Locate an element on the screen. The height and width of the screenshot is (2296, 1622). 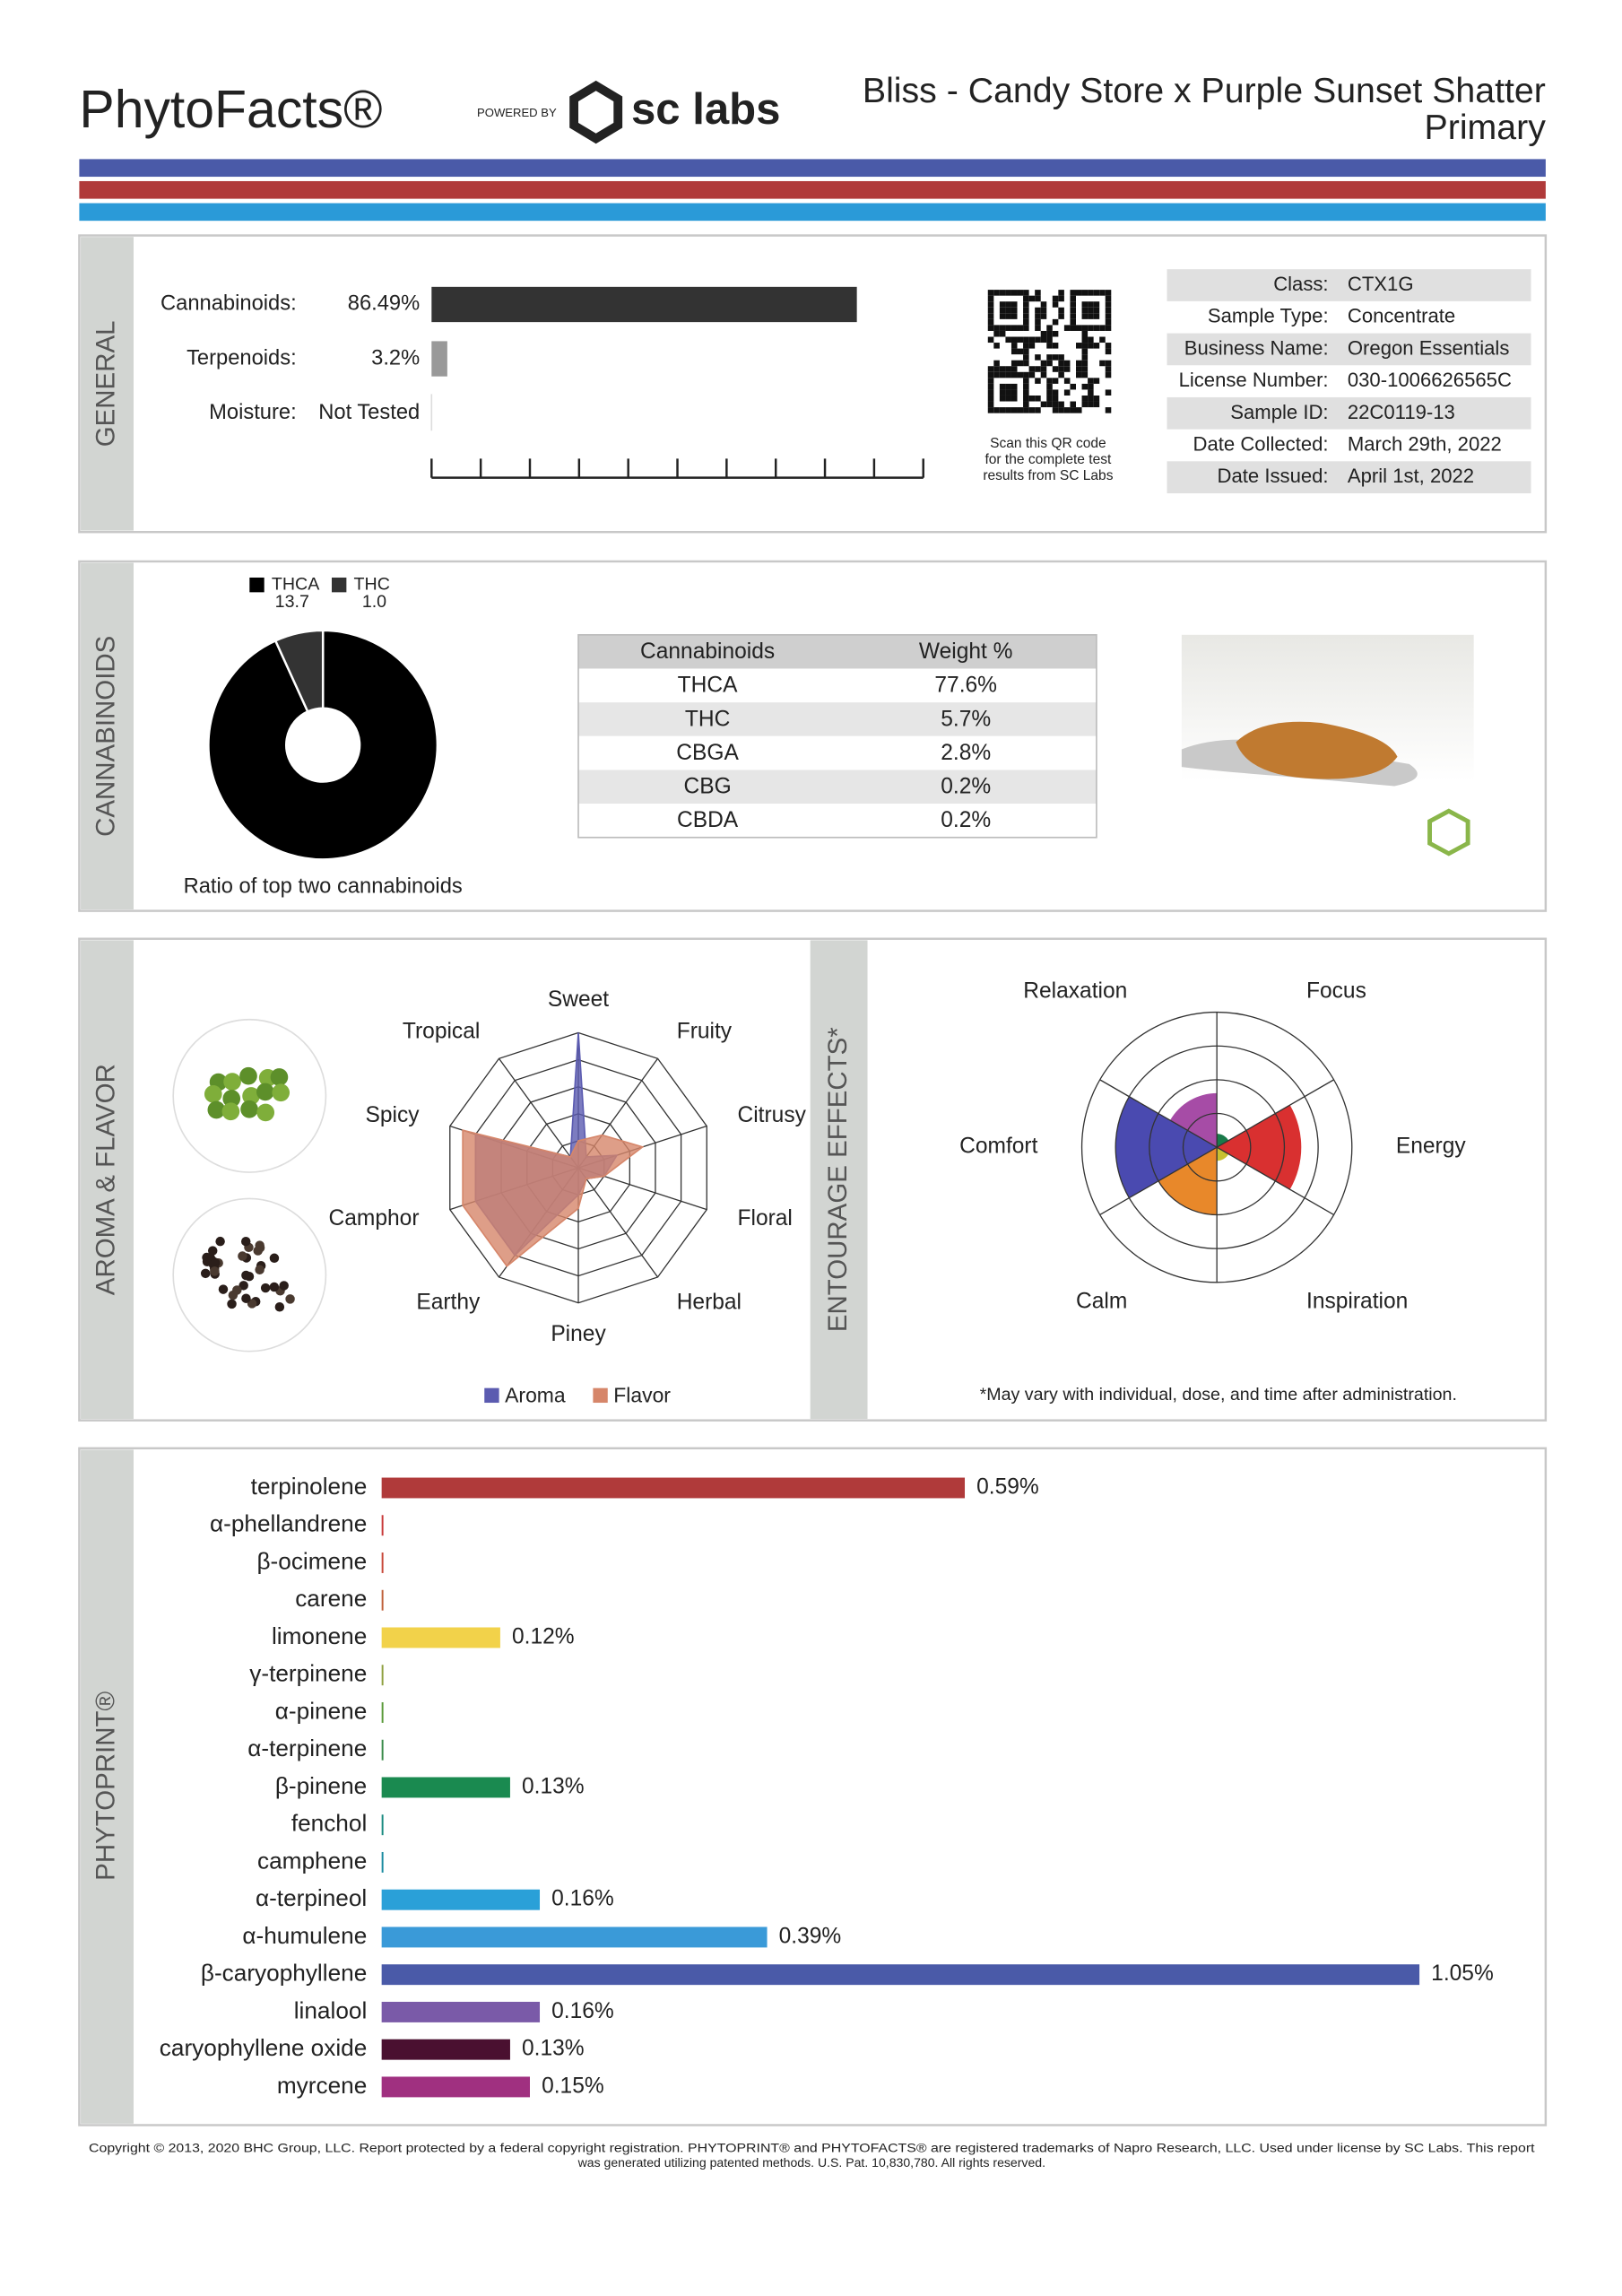
terpene-label: α-phellandrene is located at coordinates (288, 1523).